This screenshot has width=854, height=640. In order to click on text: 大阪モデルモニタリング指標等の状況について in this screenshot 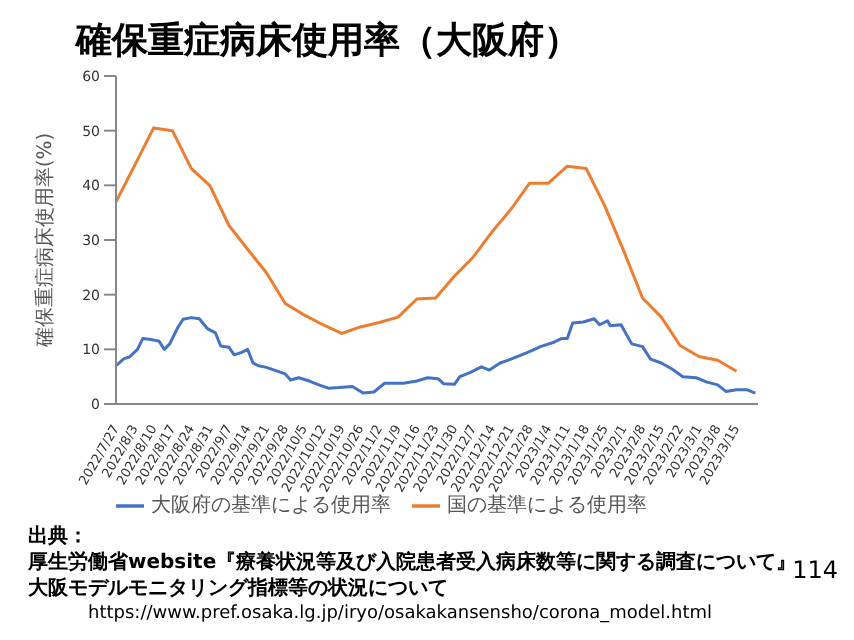, I will do `click(239, 589)`.